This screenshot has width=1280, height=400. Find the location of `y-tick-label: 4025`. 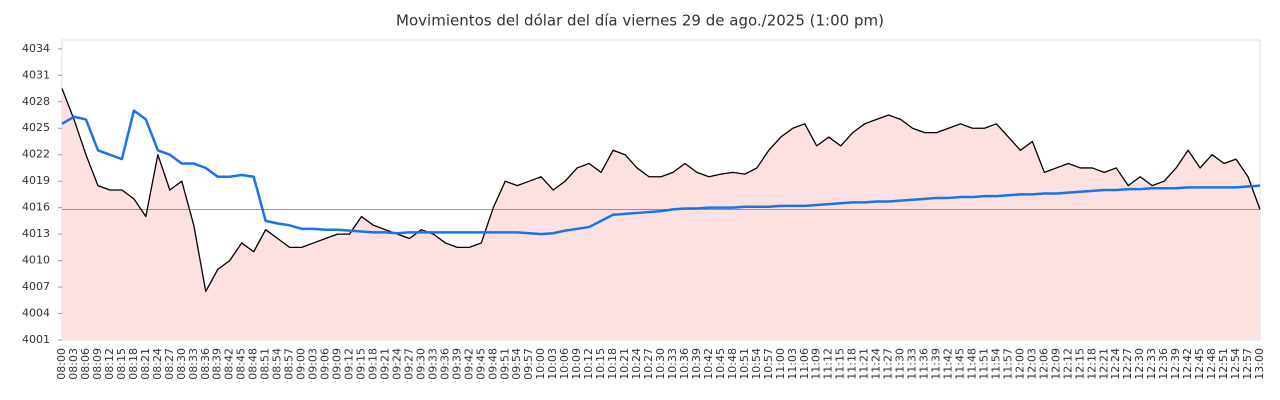

y-tick-label: 4025 is located at coordinates (36, 127).